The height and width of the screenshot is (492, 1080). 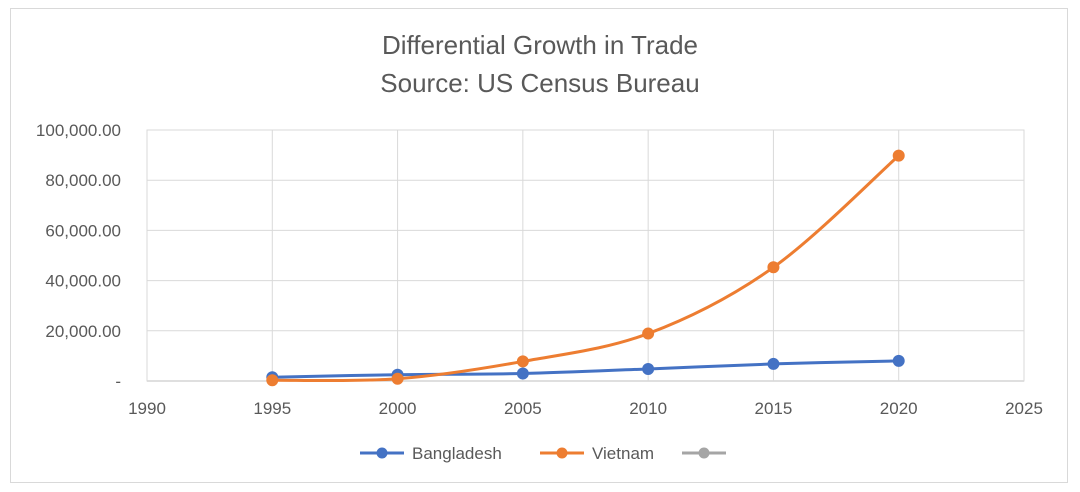 What do you see at coordinates (457, 453) in the screenshot?
I see `legend-label: Bangladesh` at bounding box center [457, 453].